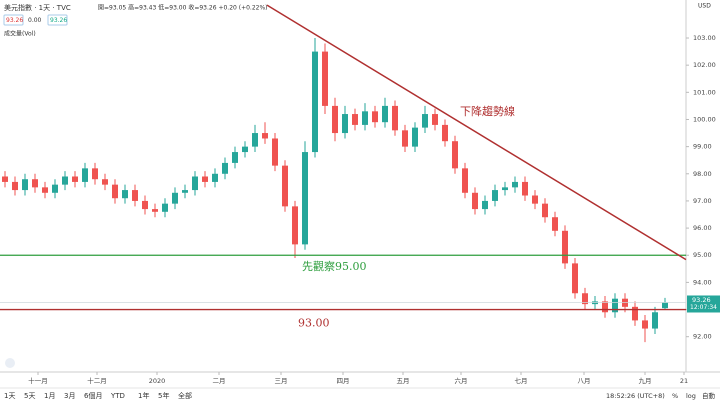  Describe the element at coordinates (702, 174) in the screenshot. I see `y-tick-label: 98.00` at that location.